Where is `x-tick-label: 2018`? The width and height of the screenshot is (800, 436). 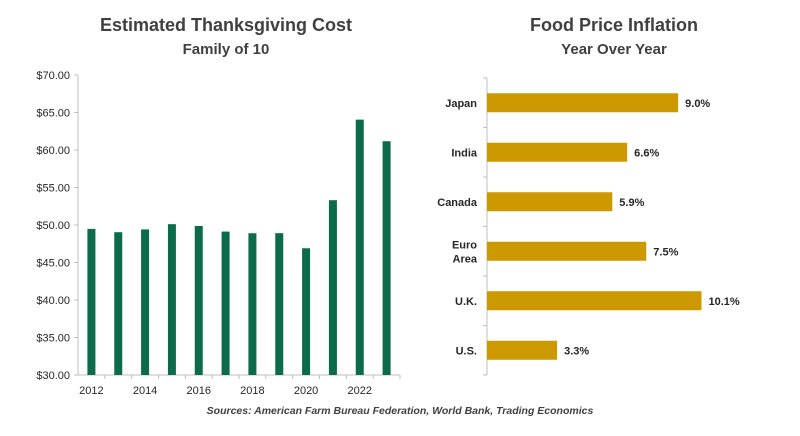 x-tick-label: 2018 is located at coordinates (252, 391).